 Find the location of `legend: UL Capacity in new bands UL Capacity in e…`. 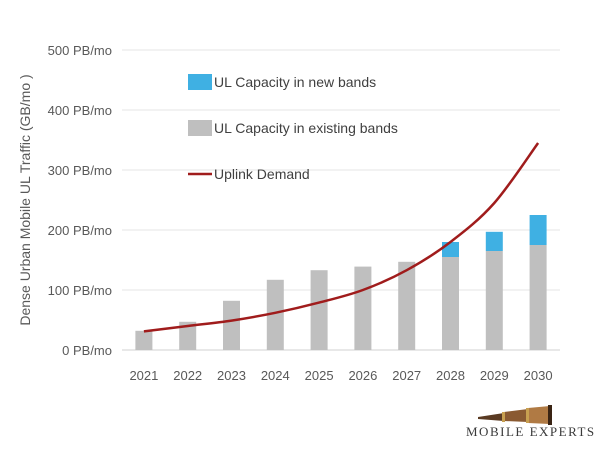

legend: UL Capacity in new bands UL Capacity in e… is located at coordinates (293, 128).